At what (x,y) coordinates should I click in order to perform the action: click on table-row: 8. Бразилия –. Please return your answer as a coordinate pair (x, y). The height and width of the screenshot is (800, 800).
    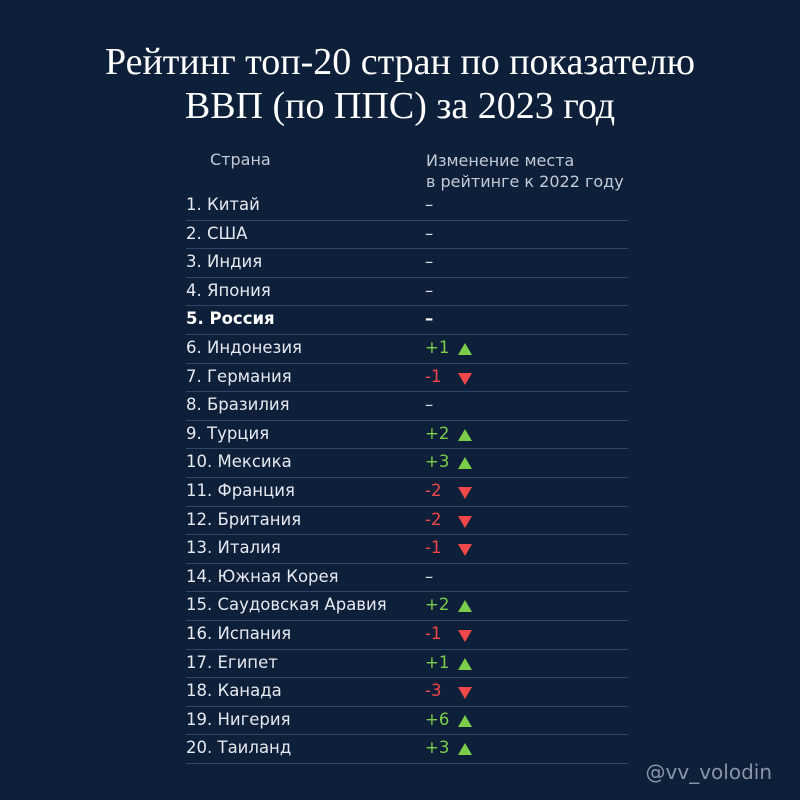
    Looking at the image, I should click on (407, 406).